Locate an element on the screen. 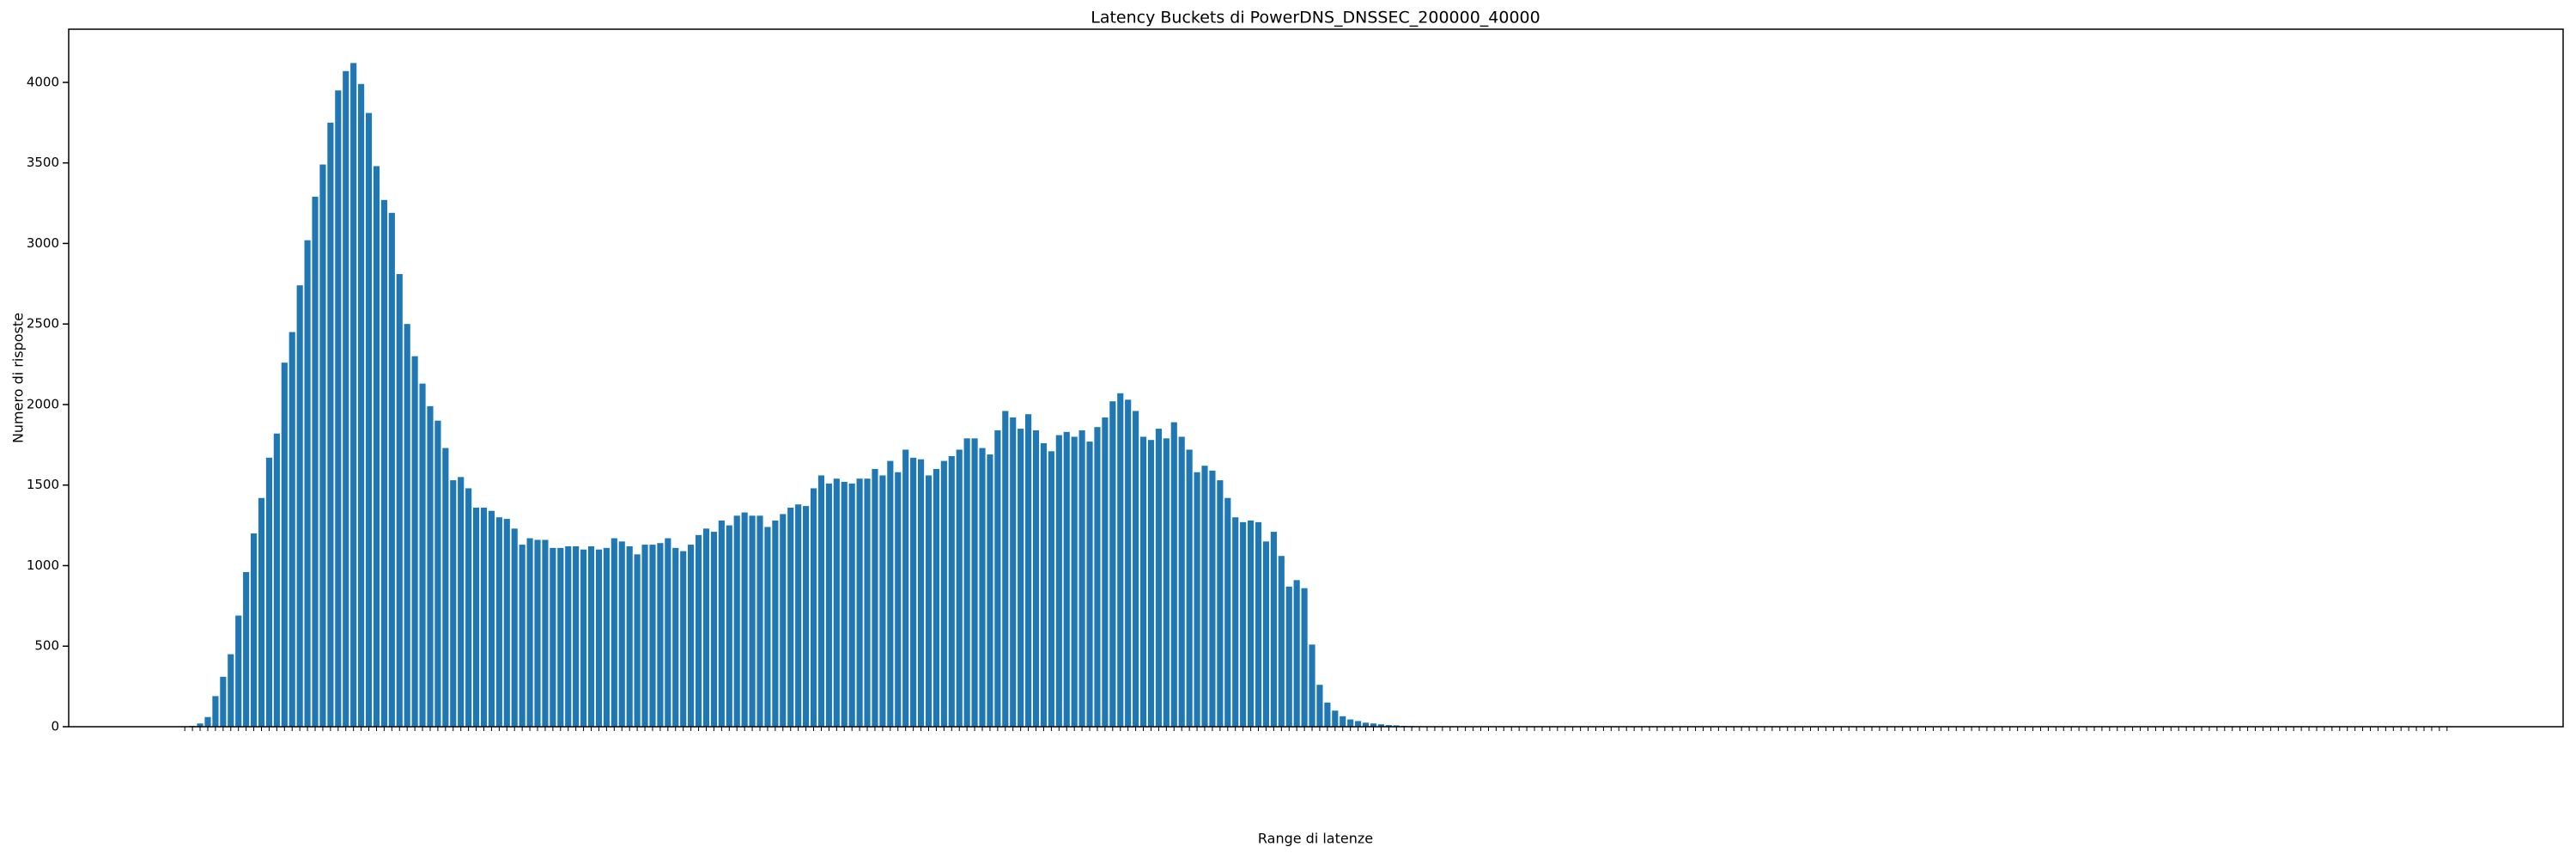  y-tick-label: 3500 is located at coordinates (43, 163).